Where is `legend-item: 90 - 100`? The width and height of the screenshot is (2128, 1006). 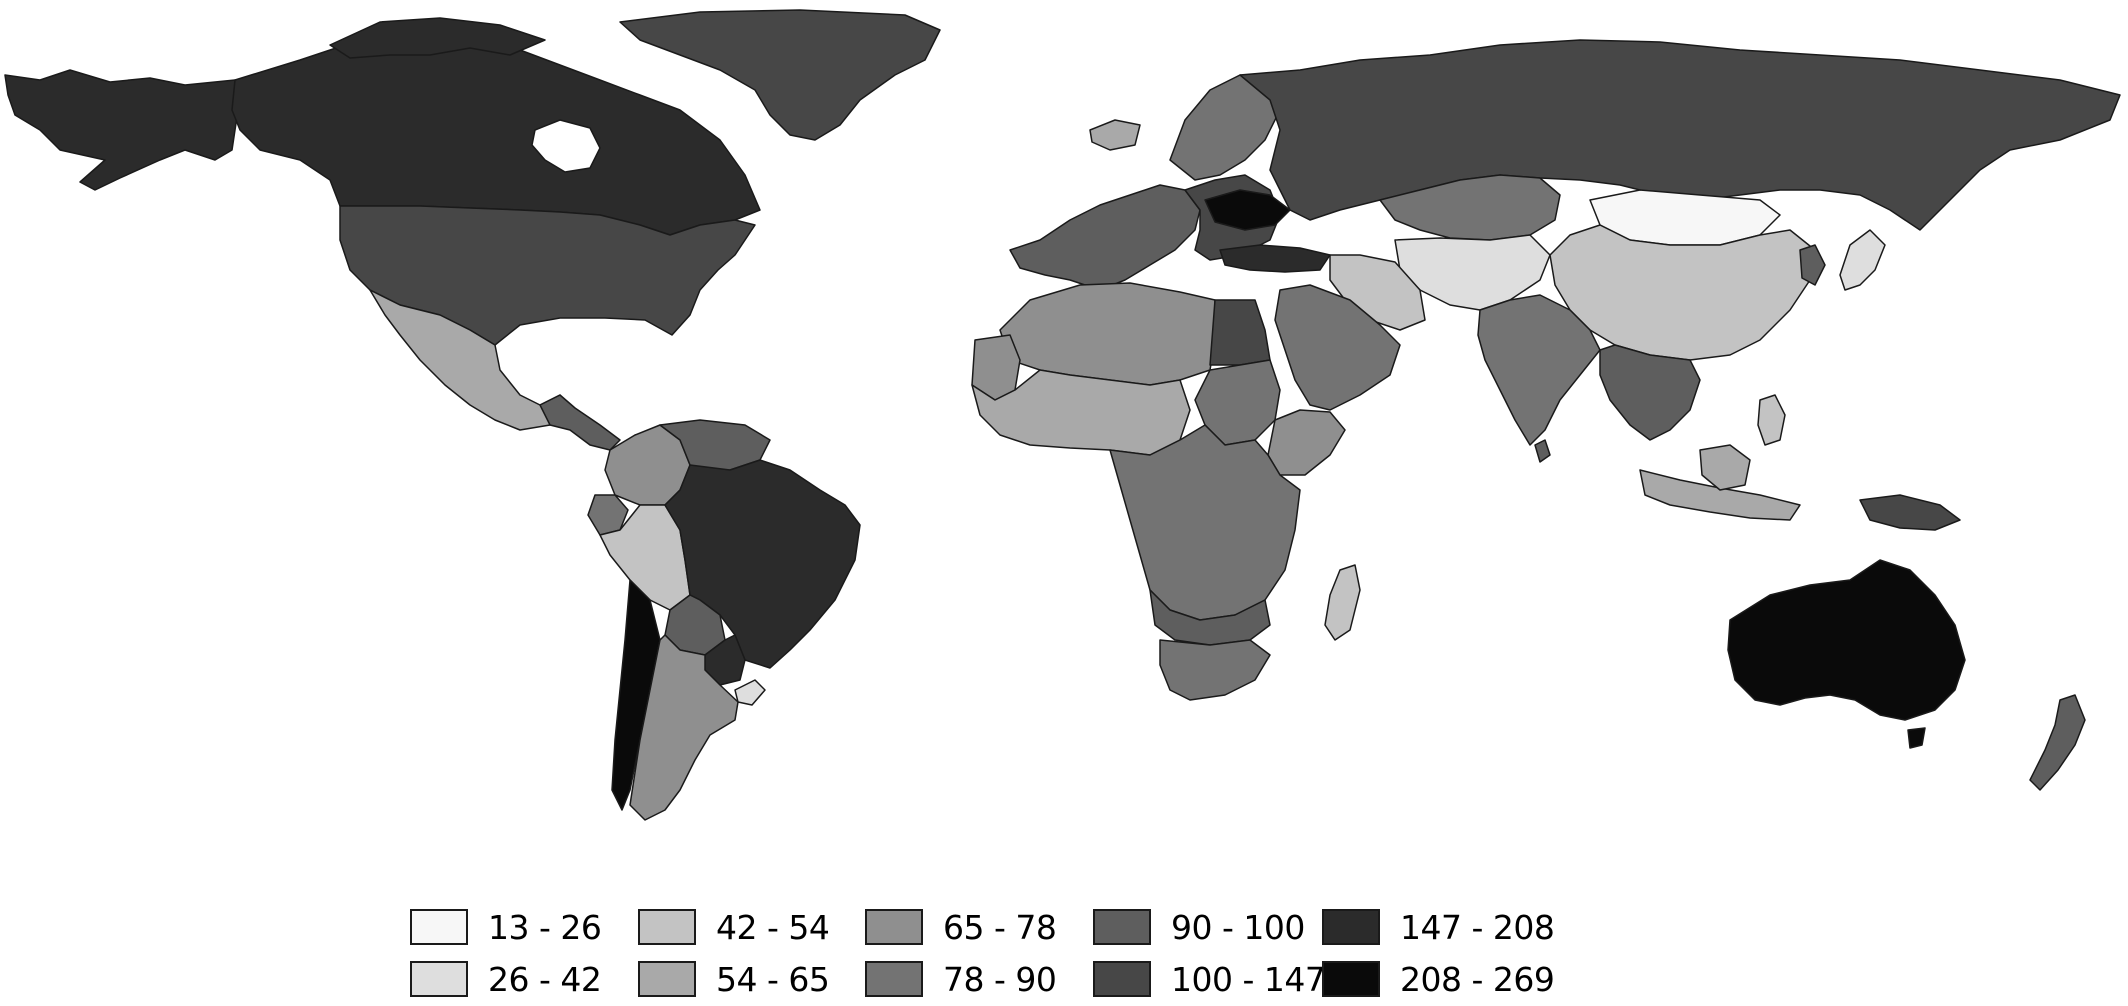 legend-item: 90 - 100 is located at coordinates (1199, 927).